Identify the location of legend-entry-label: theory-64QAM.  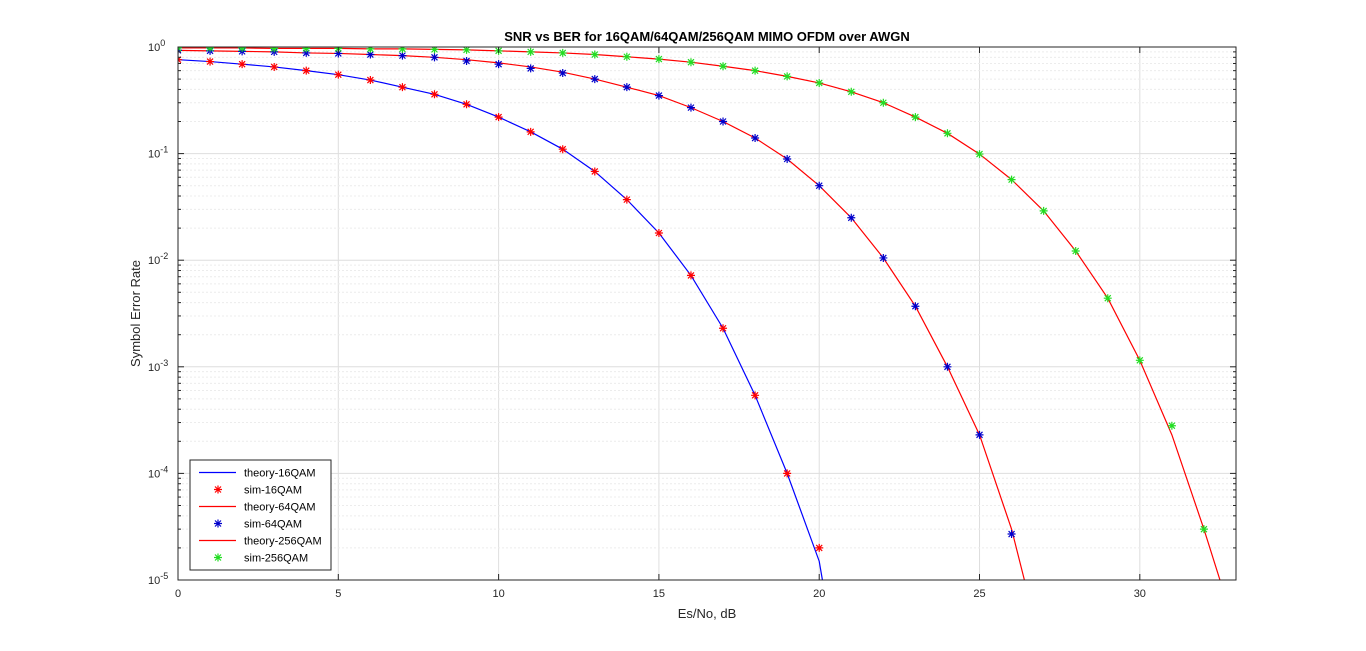
(280, 508).